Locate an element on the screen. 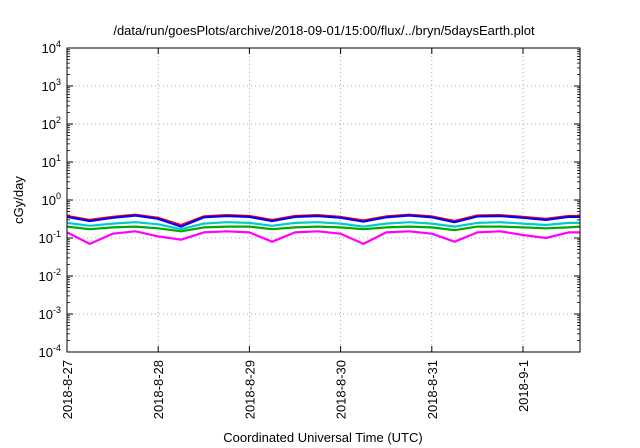 This screenshot has height=448, width=640. y-tick-label: 10² is located at coordinates (51, 123).